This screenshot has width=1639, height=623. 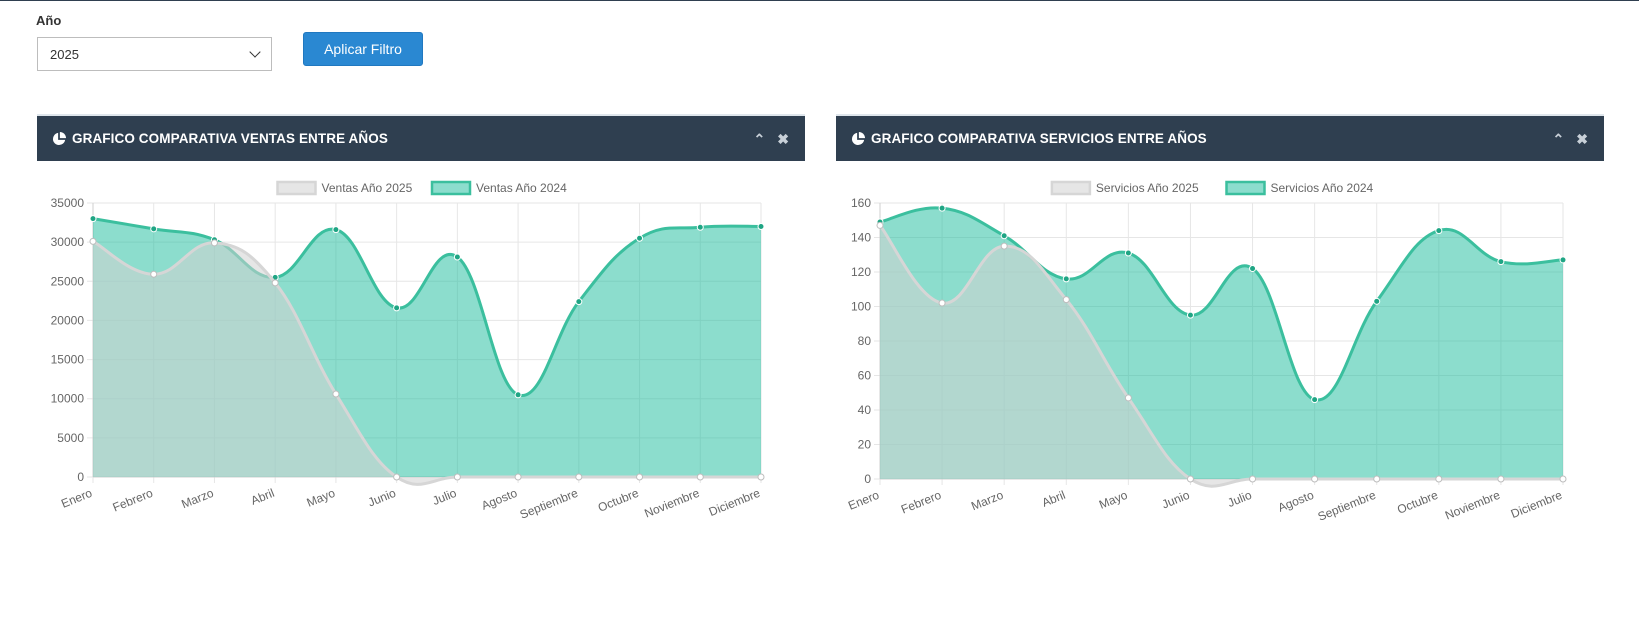 I want to click on y-tick-label: 20, so click(x=865, y=445).